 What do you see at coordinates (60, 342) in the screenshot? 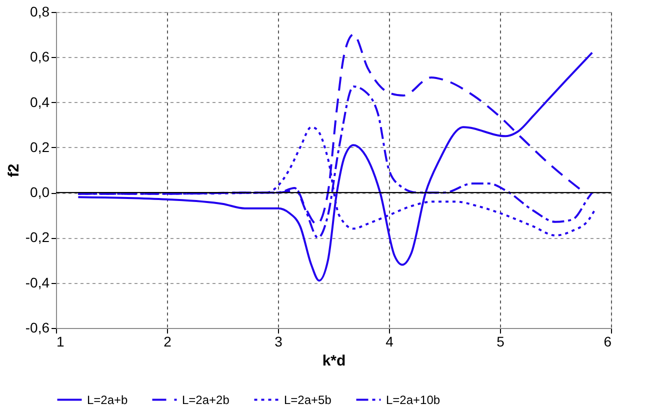
I see `x-tick-label: 1` at bounding box center [60, 342].